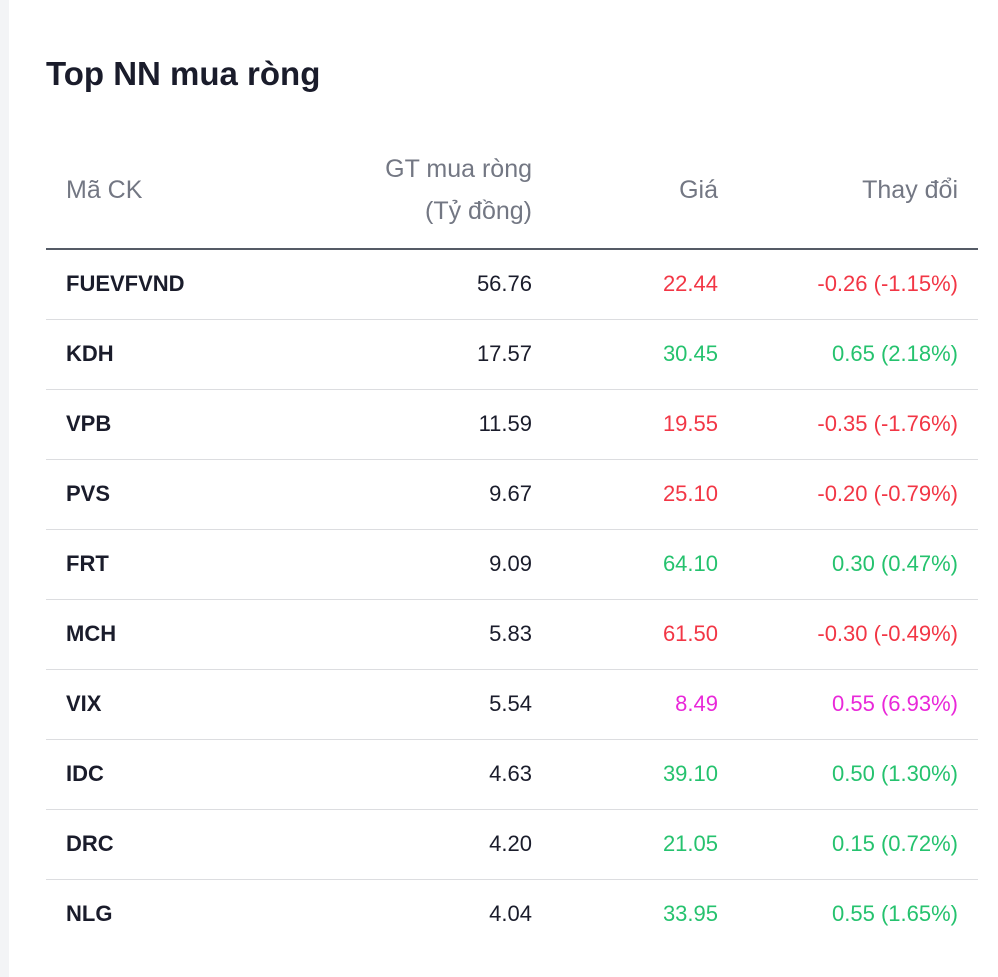  What do you see at coordinates (138, 190) in the screenshot?
I see `header-symbol: Mã CK` at bounding box center [138, 190].